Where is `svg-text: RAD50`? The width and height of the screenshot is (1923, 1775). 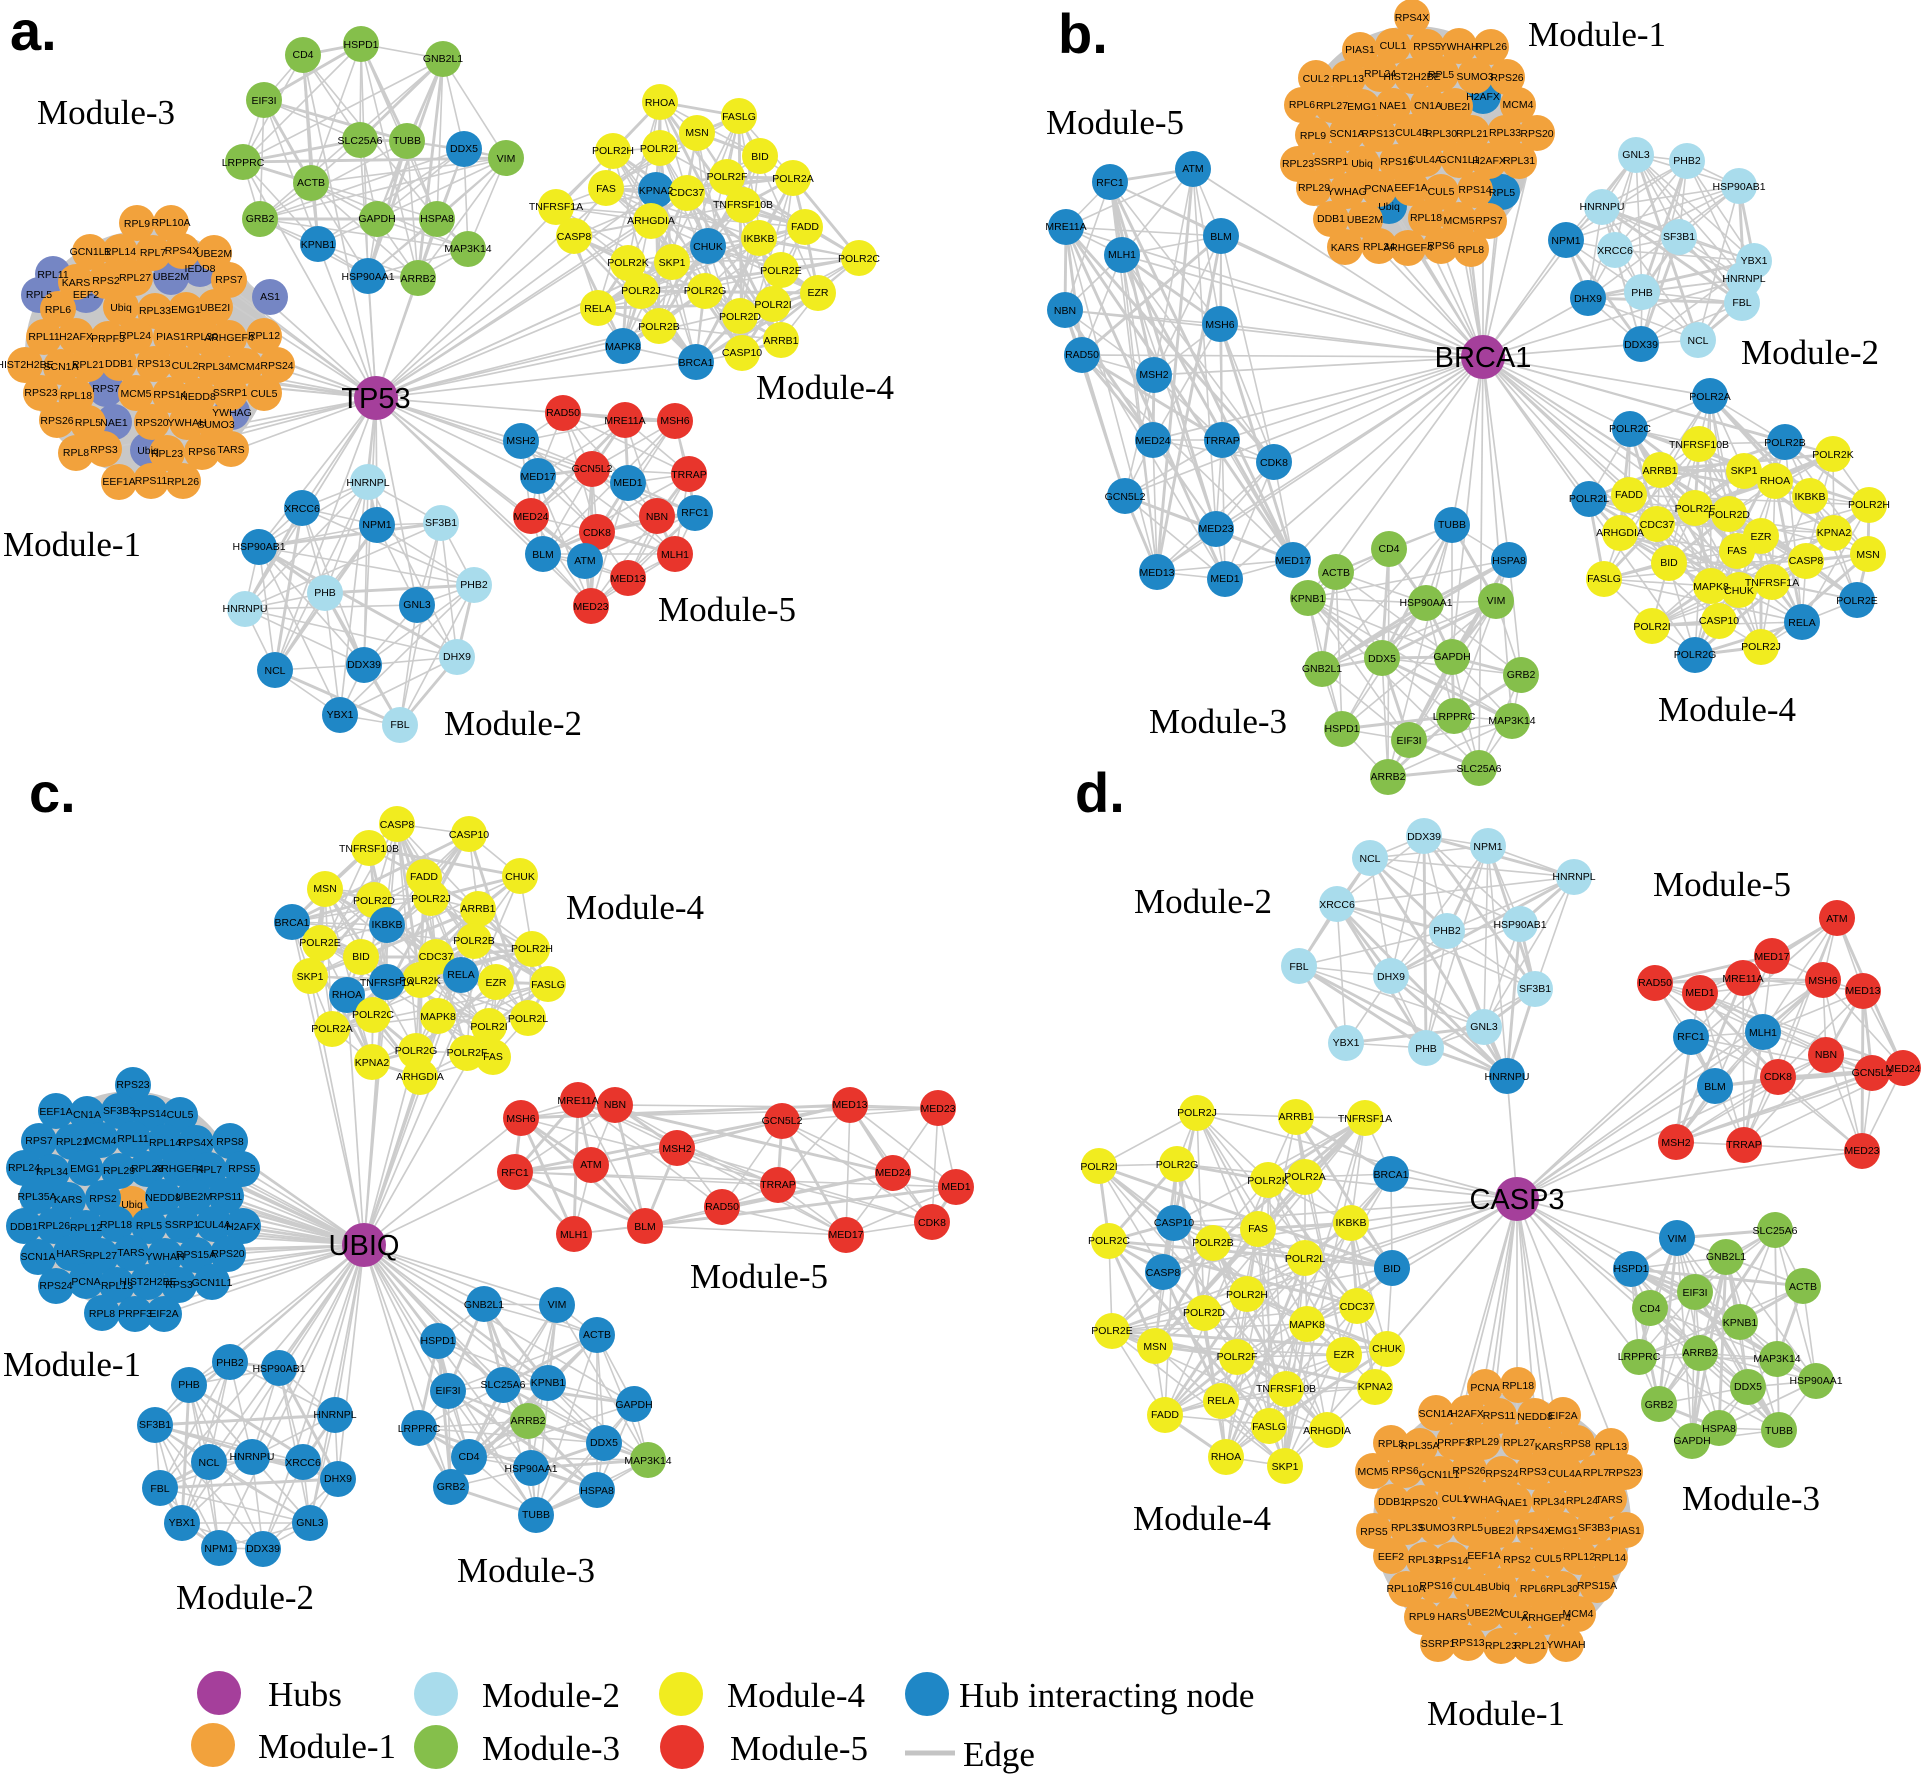
svg-text: RAD50 is located at coordinates (563, 413).